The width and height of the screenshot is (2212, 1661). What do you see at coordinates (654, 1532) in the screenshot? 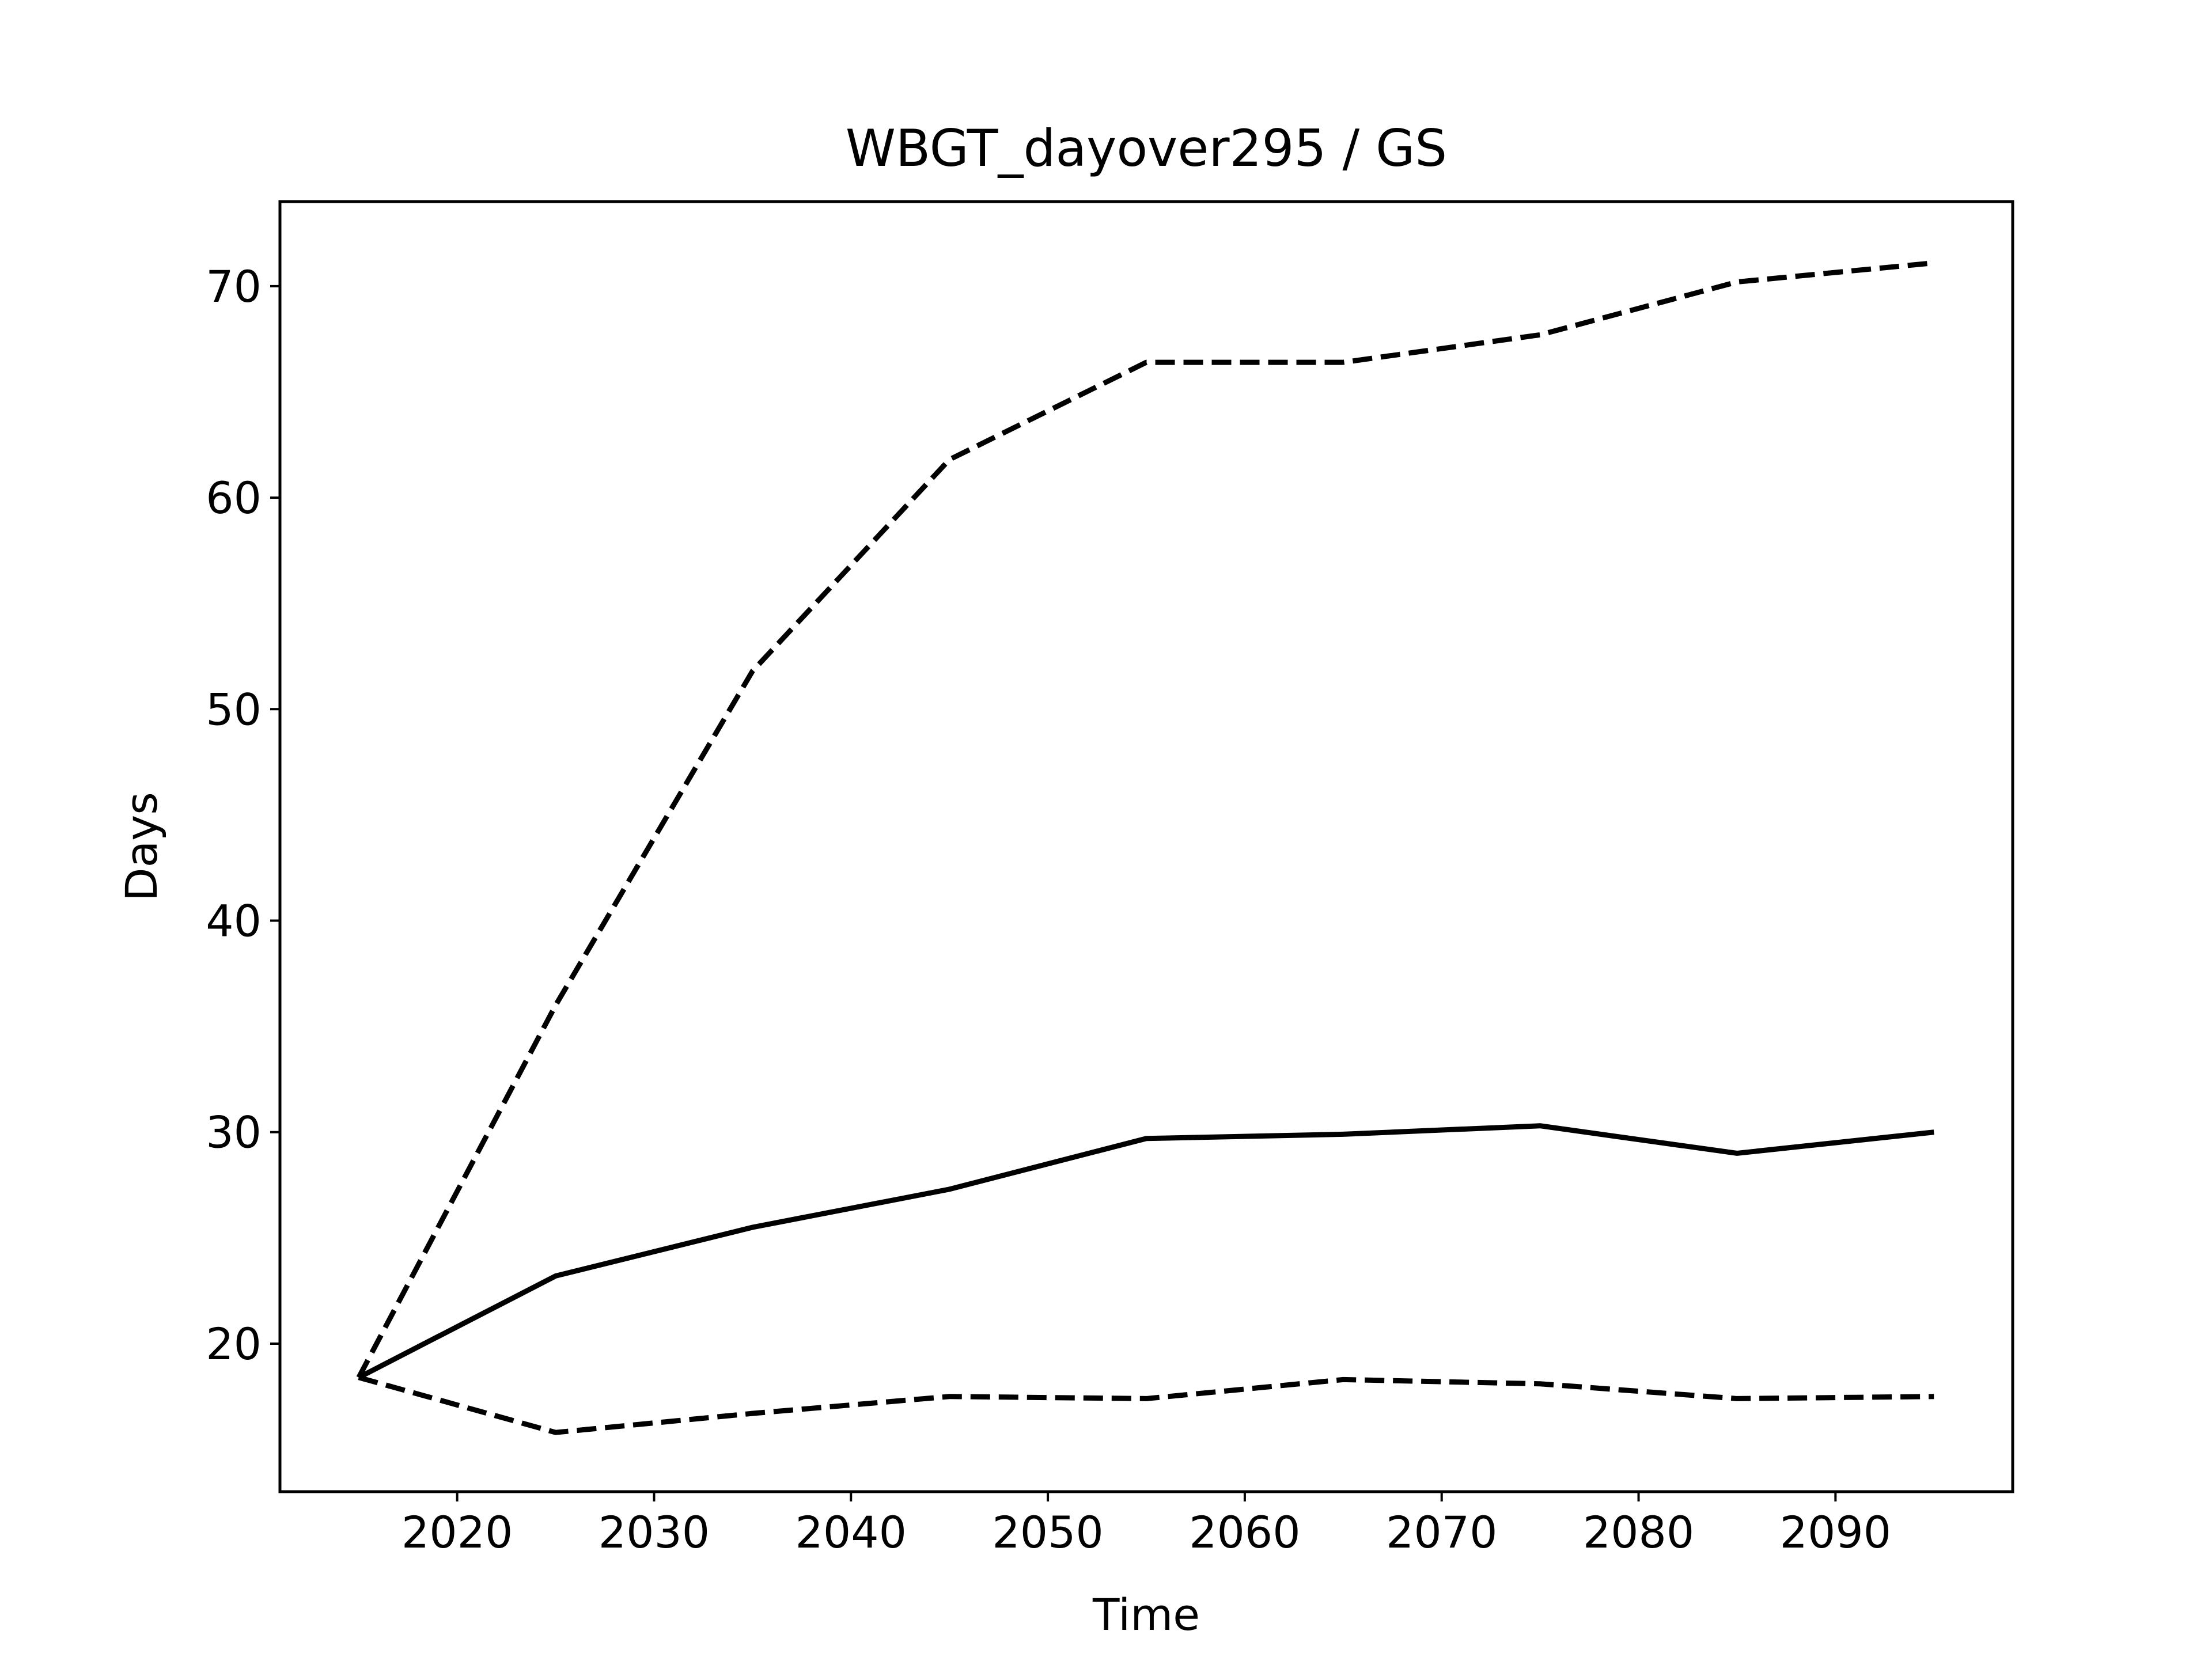
I see `x-tick-label: 2030` at bounding box center [654, 1532].